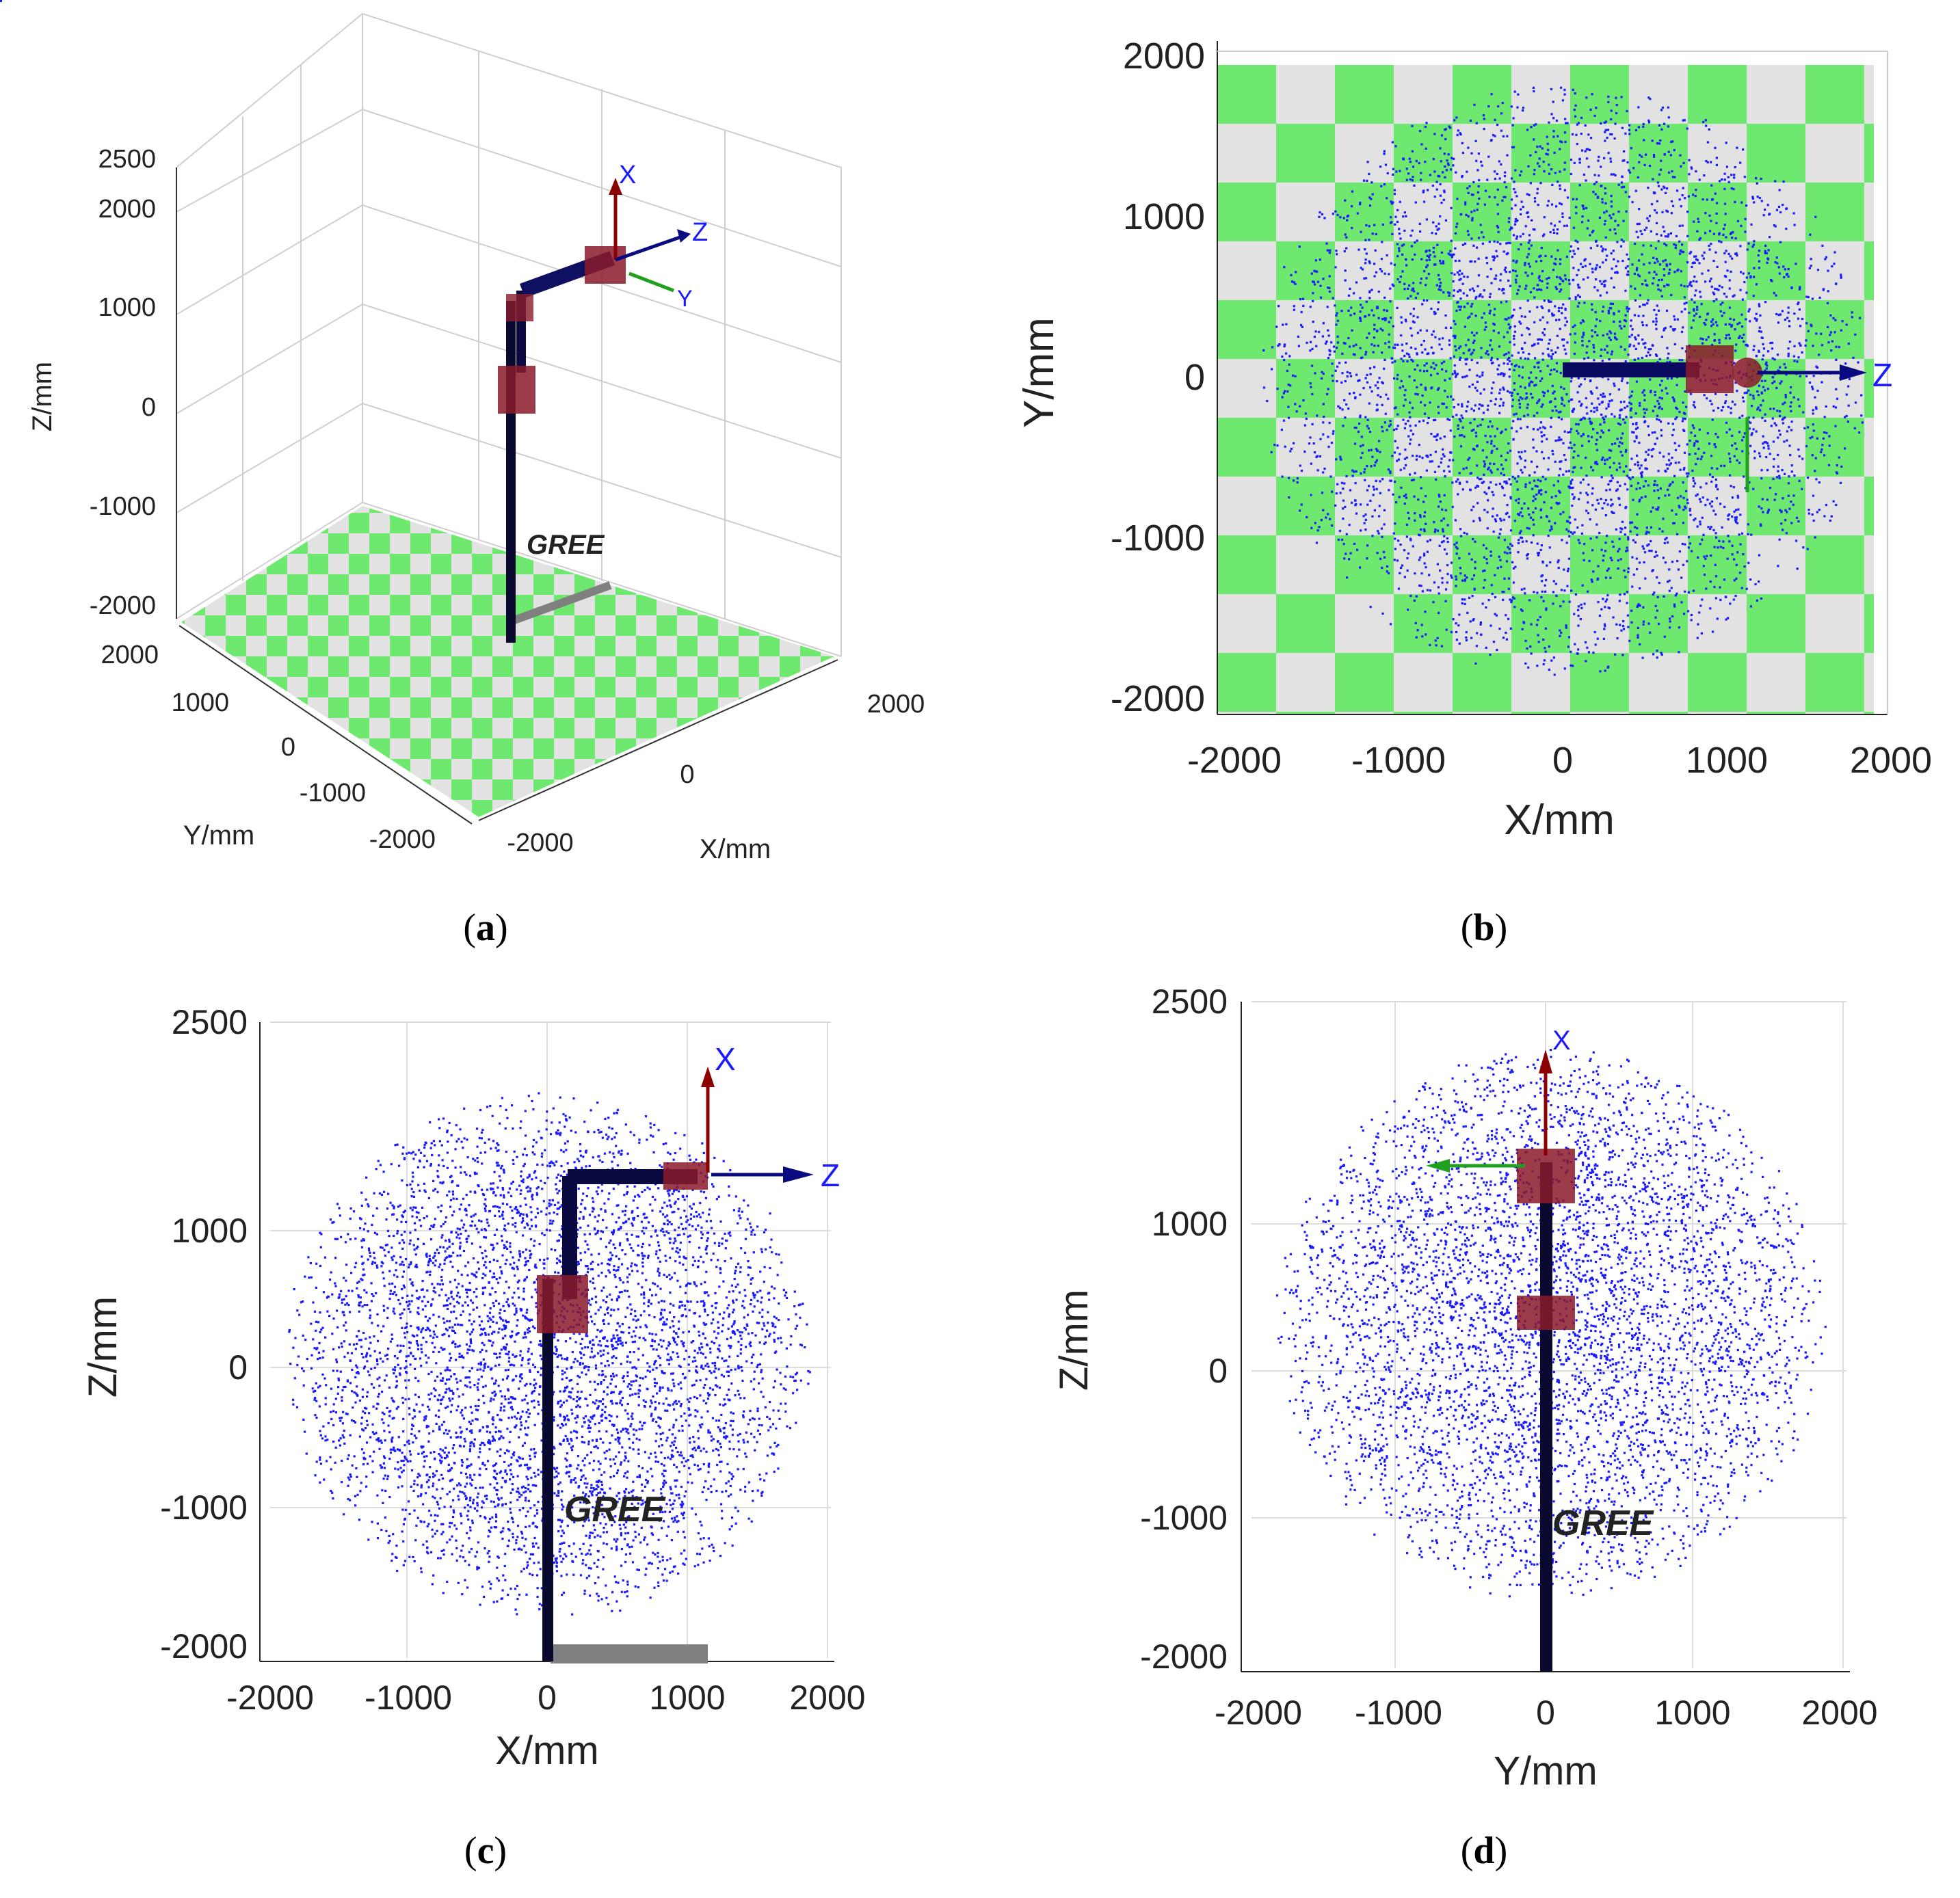  I want to click on floor-checkerboard, so click(507, 661).